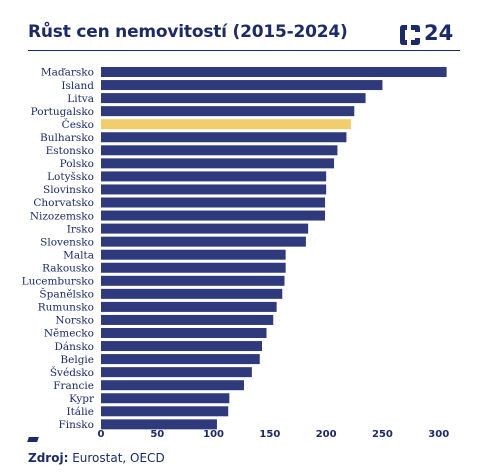  I want to click on x-tick-label: 50, so click(157, 434).